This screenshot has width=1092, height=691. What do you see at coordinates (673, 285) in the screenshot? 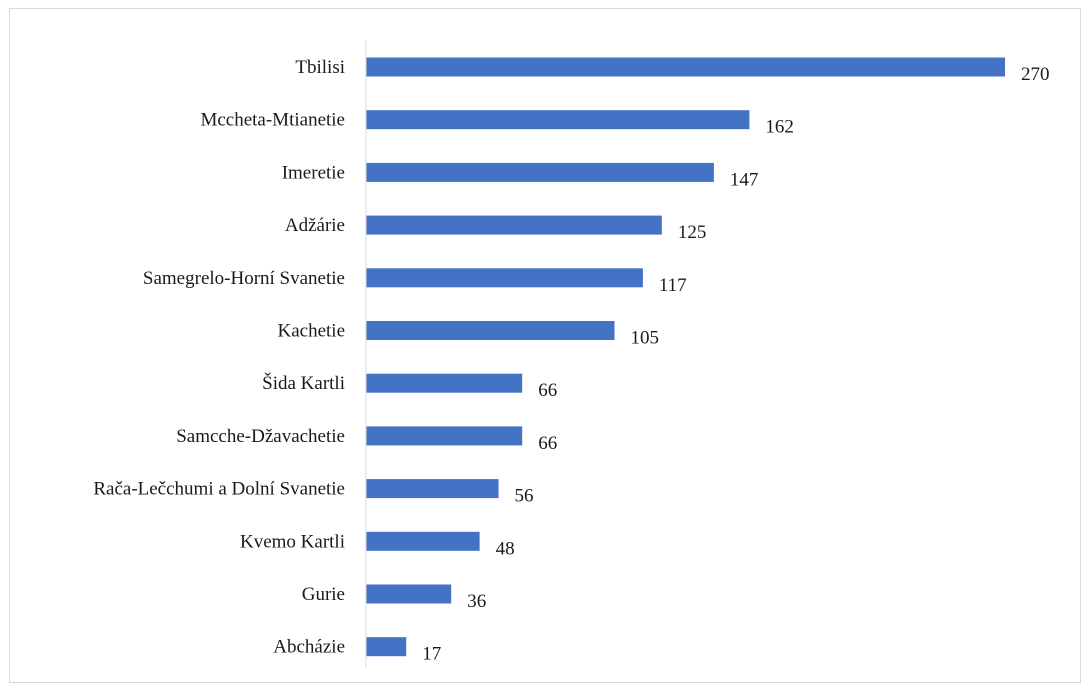
I see `data-label: 117` at bounding box center [673, 285].